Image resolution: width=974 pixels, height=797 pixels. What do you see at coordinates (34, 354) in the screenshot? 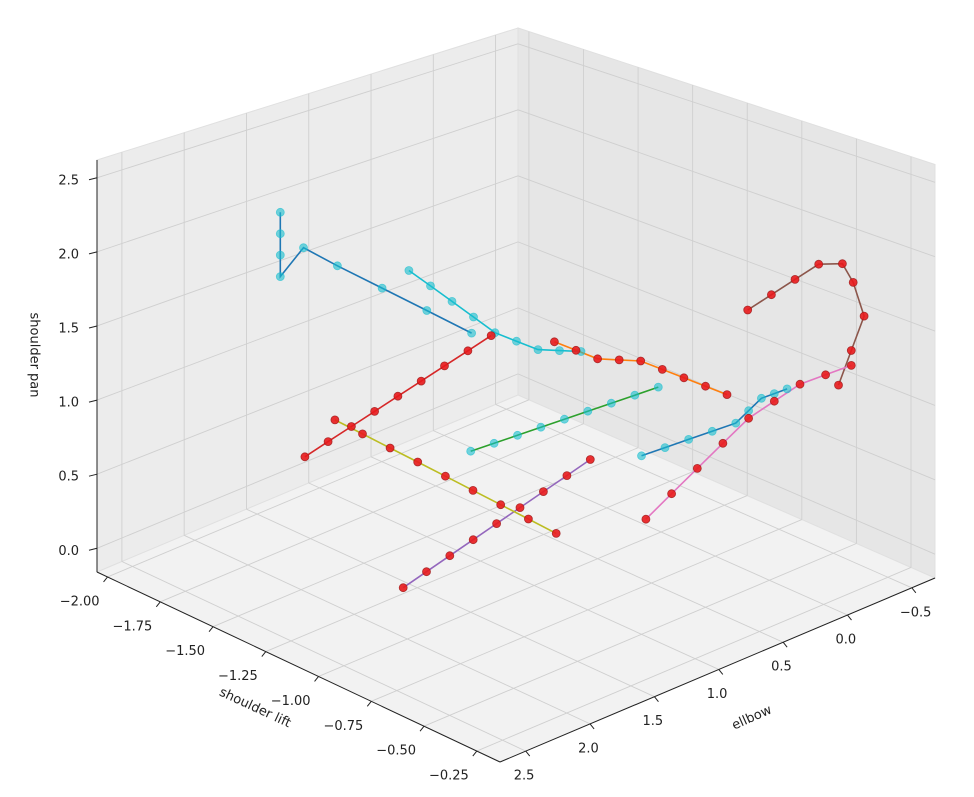
I see `z-axis-label: shoulder pan` at bounding box center [34, 354].